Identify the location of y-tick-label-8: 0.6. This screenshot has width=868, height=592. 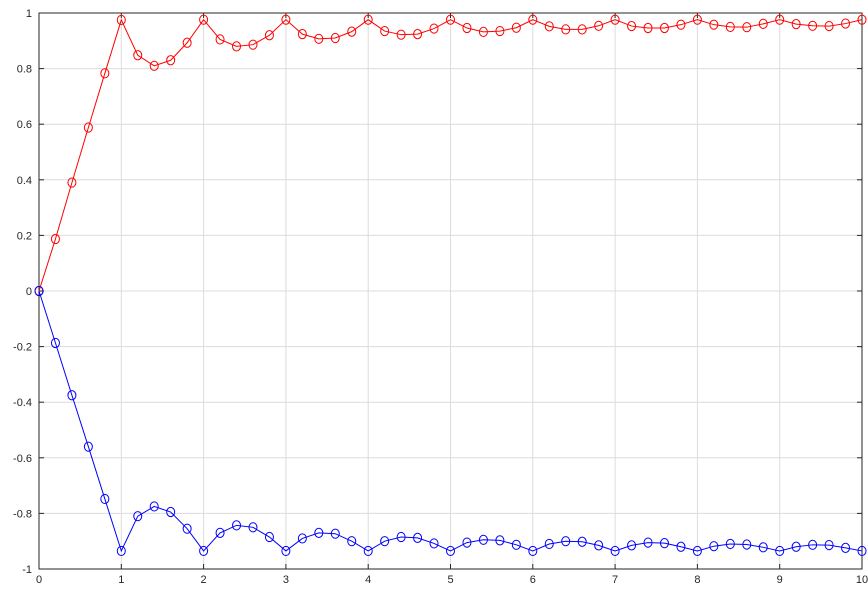
(24, 125).